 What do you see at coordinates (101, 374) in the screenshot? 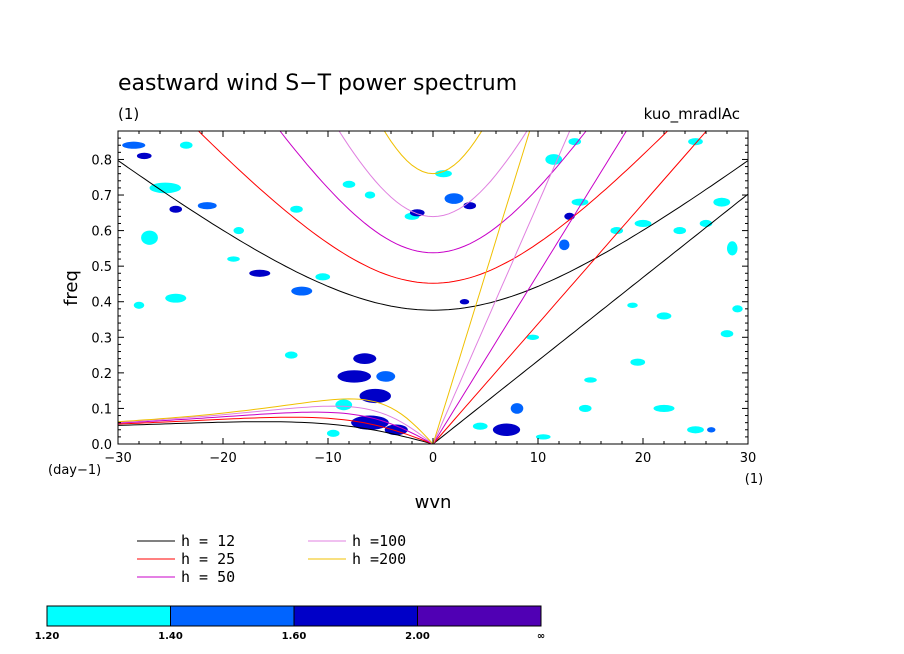
I see `y-tick-label: 0.2` at bounding box center [101, 374].